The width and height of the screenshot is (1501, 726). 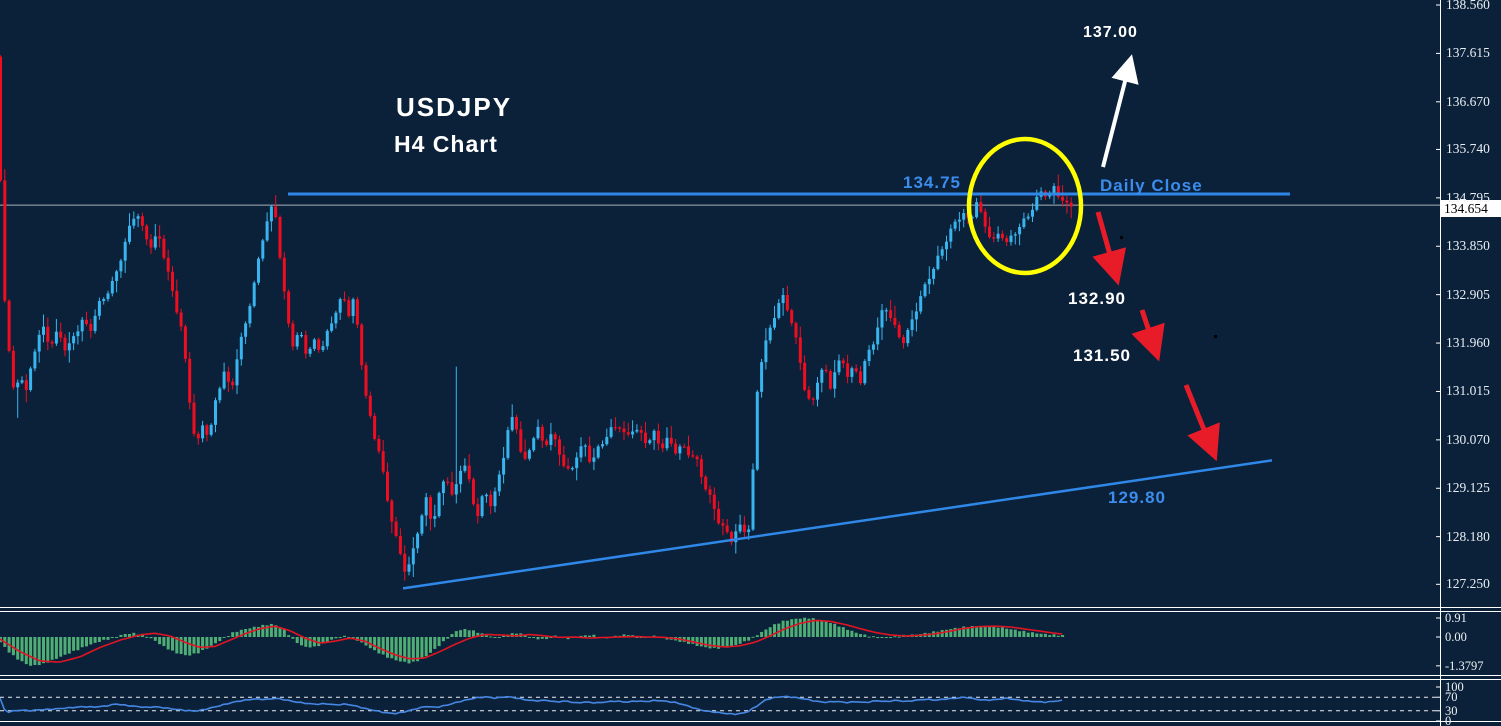 I want to click on resistance-price-label: 134.75, so click(x=932, y=182).